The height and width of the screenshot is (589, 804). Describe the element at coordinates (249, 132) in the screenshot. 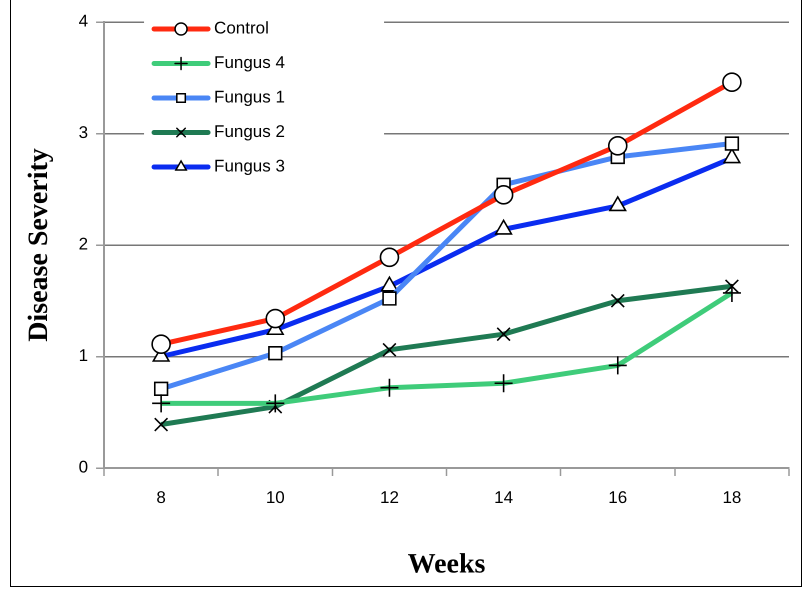

I see `legend-label: Fungus 2` at that location.